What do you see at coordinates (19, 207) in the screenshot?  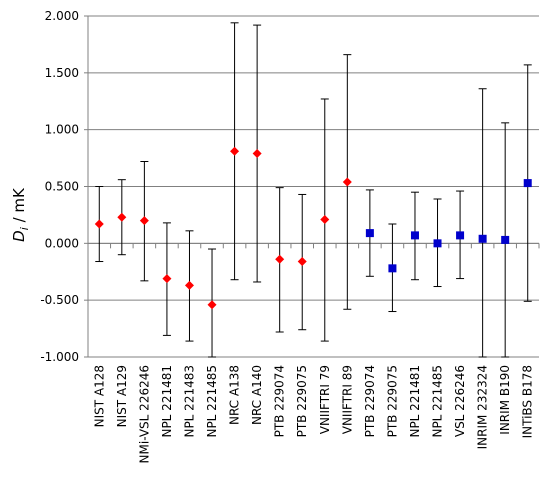 I see `y-axis-unit: / mK` at bounding box center [19, 207].